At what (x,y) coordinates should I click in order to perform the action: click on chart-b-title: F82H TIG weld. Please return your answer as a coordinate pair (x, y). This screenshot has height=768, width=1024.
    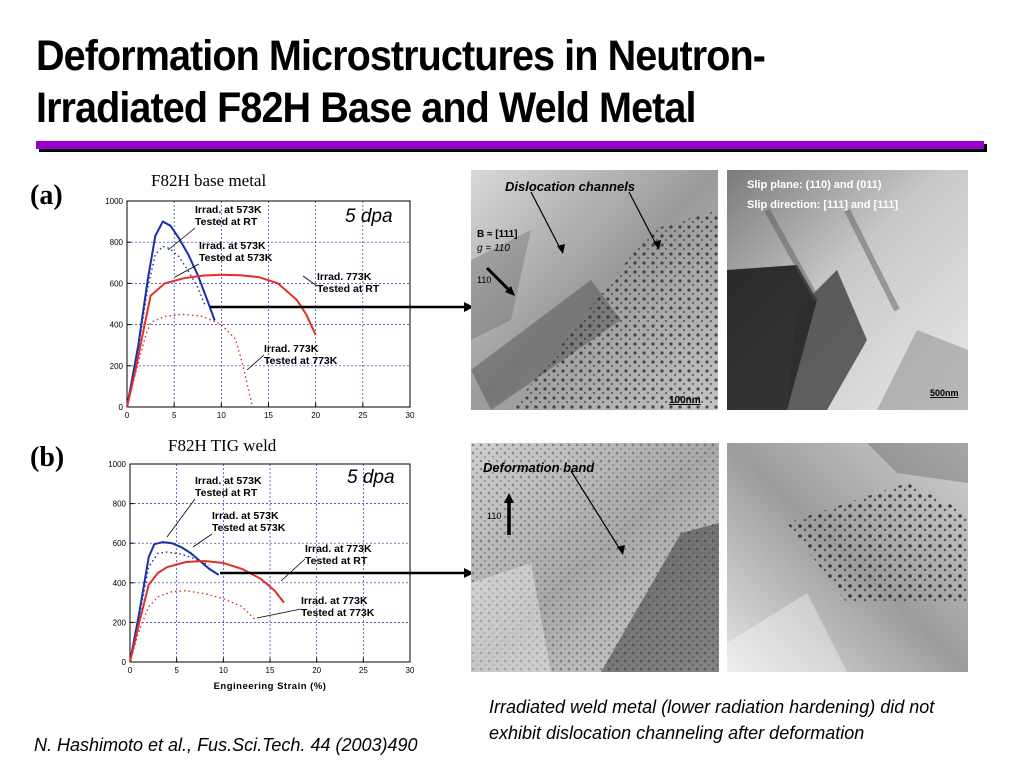
    Looking at the image, I should click on (222, 445).